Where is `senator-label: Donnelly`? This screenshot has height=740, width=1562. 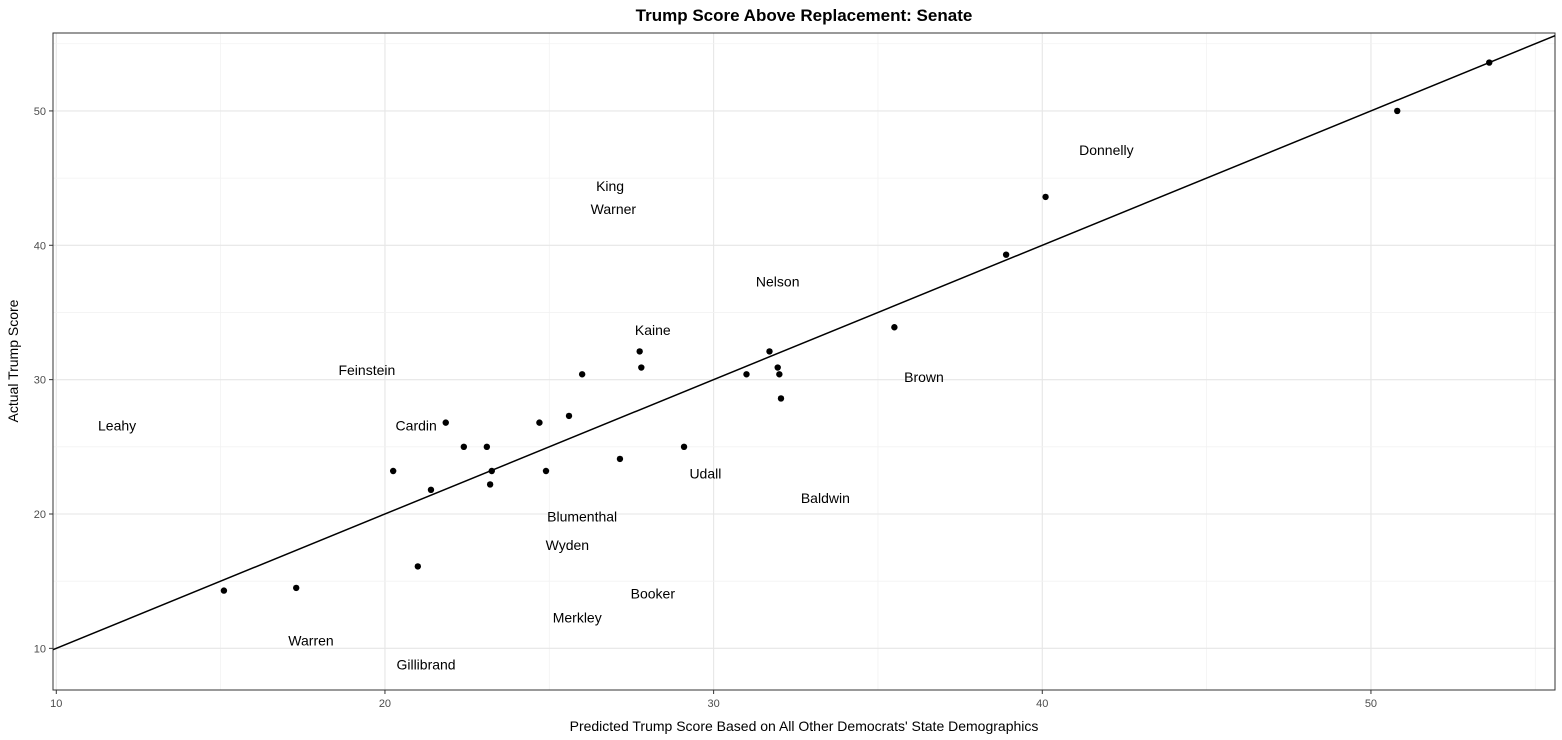
senator-label: Donnelly is located at coordinates (1106, 150).